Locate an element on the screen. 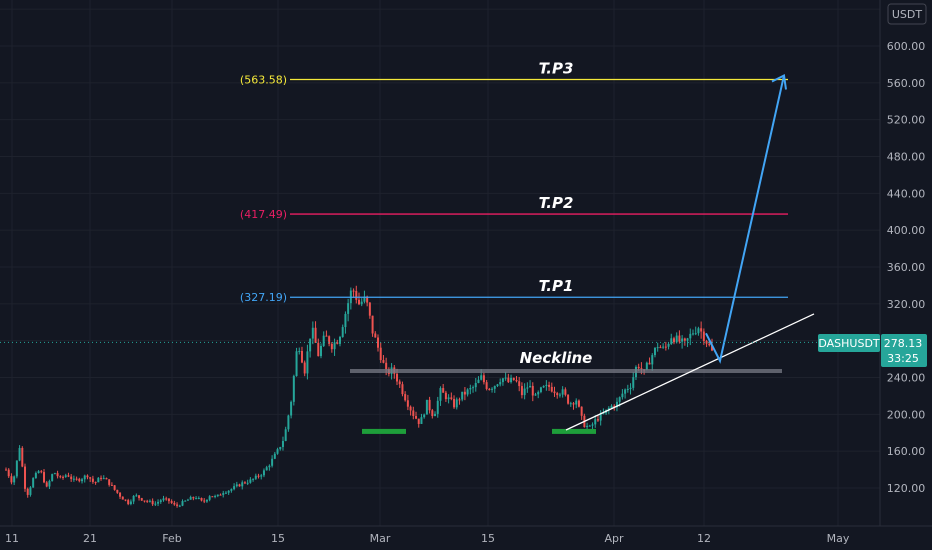 The width and height of the screenshot is (932, 550). level-name-label: T.P3 is located at coordinates (556, 69).